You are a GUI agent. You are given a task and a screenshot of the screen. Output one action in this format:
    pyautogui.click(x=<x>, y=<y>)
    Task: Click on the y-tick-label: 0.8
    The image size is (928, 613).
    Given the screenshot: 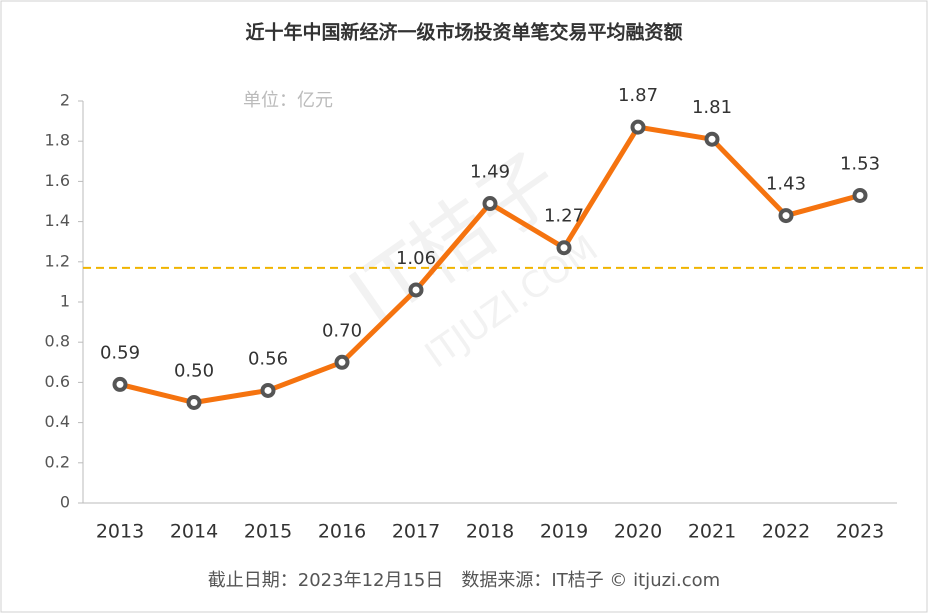 What is the action you would take?
    pyautogui.click(x=57, y=341)
    